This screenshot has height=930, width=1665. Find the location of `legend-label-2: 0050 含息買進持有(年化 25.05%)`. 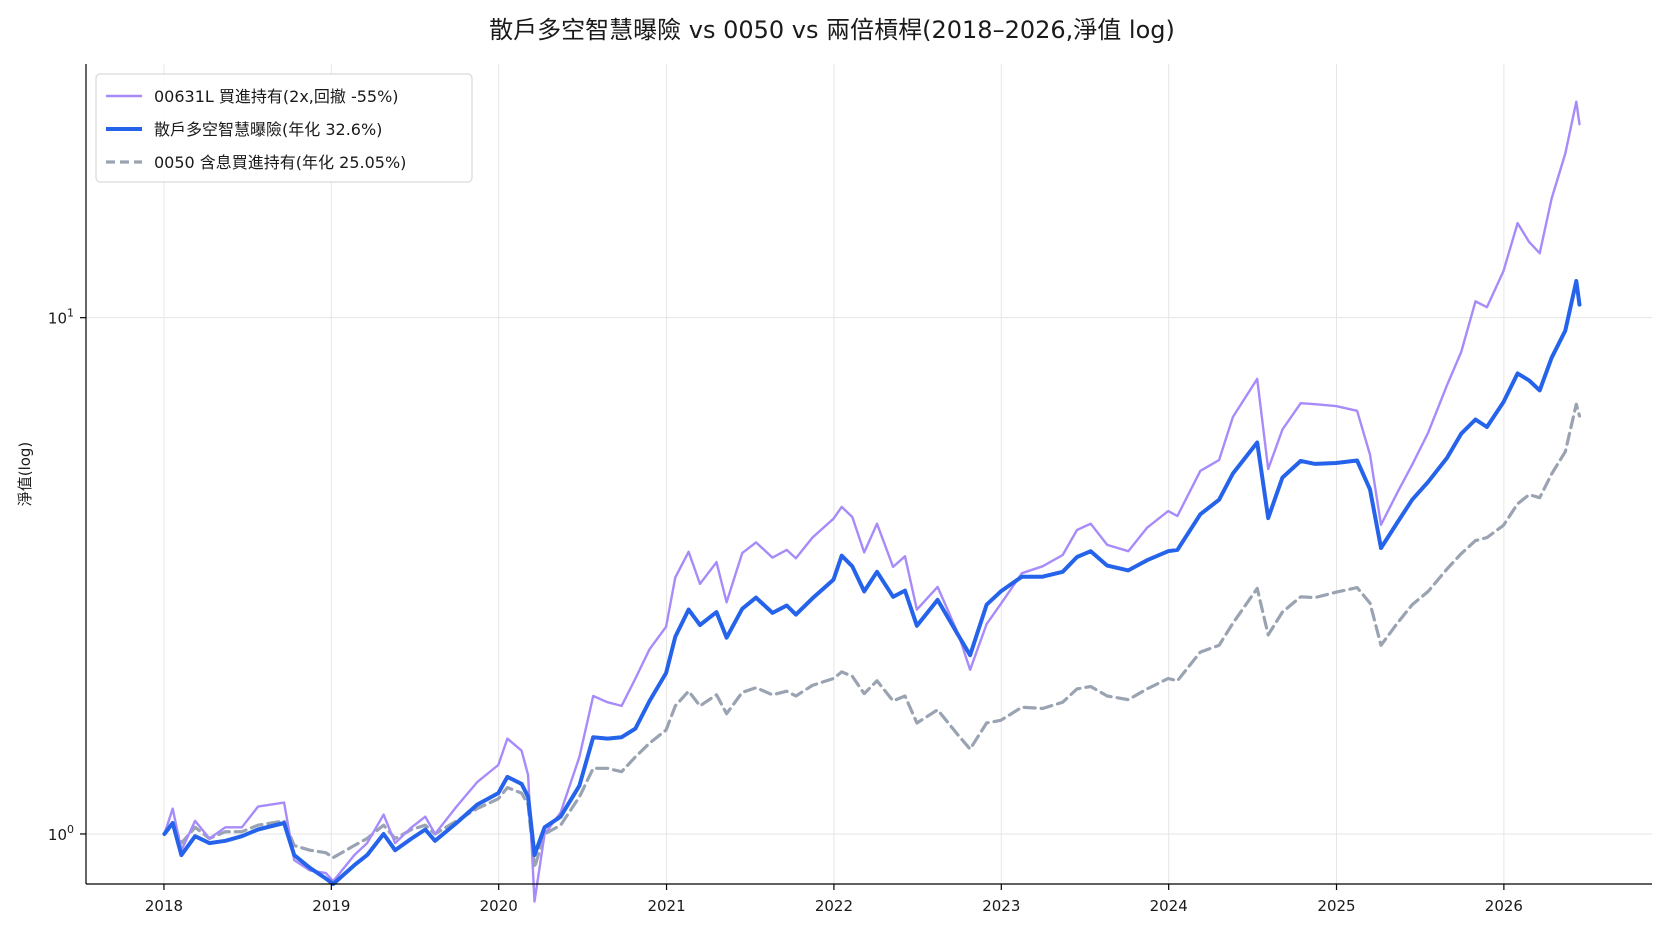

legend-label-2: 0050 含息買進持有(年化 25.05%) is located at coordinates (280, 162).